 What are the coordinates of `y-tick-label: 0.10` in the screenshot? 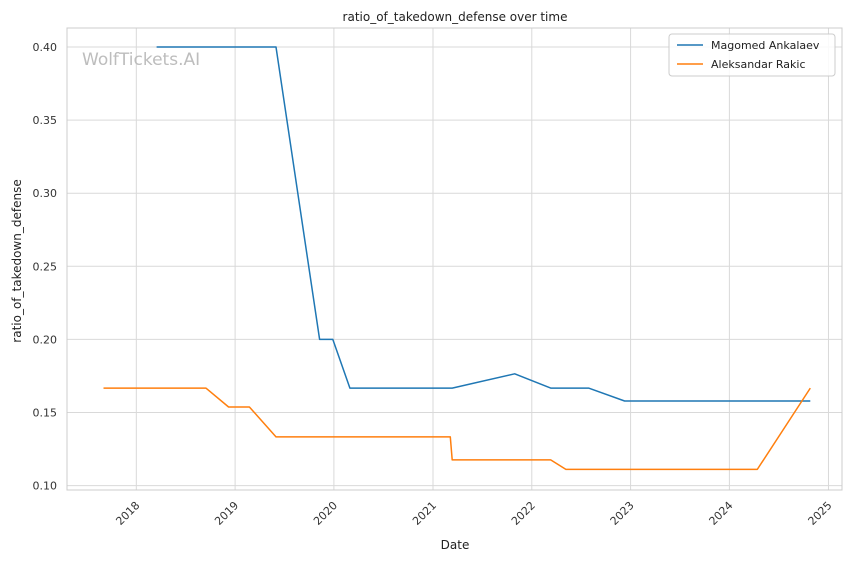 It's located at (45, 486).